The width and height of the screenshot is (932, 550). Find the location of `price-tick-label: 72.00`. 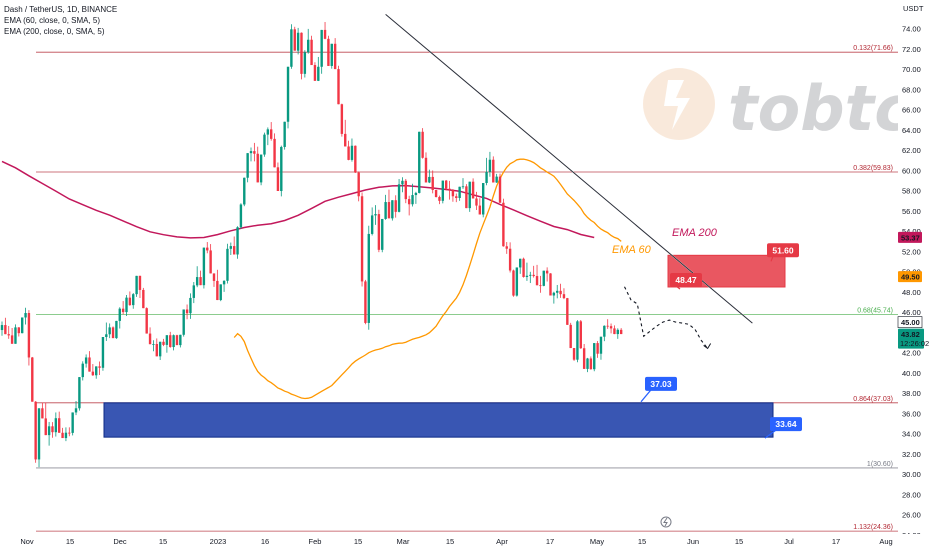

price-tick-label: 72.00 is located at coordinates (911, 49).